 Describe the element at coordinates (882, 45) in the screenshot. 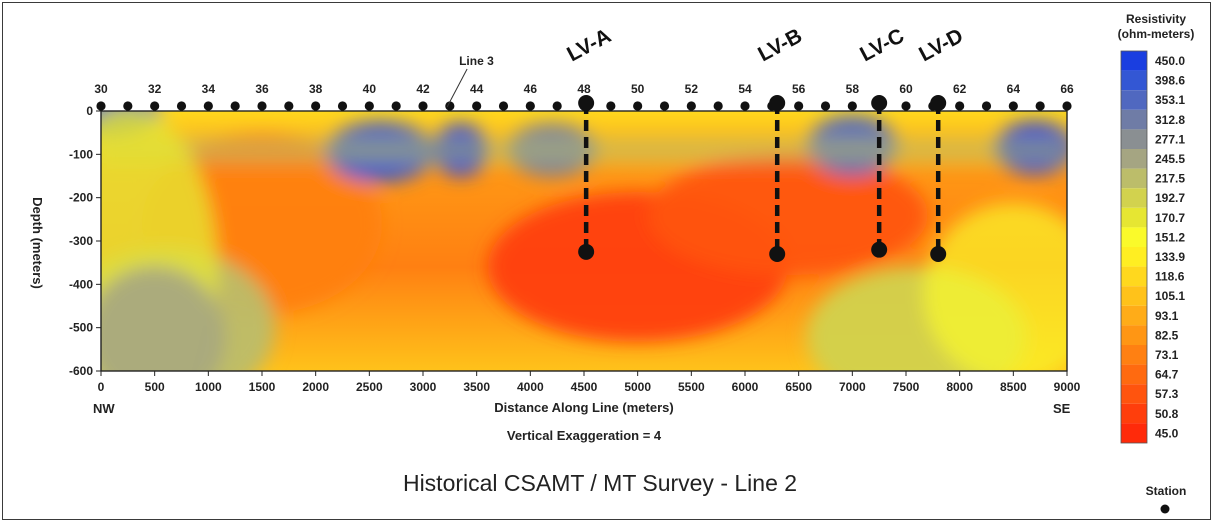

I see `drill-hole-label: LV-C` at that location.